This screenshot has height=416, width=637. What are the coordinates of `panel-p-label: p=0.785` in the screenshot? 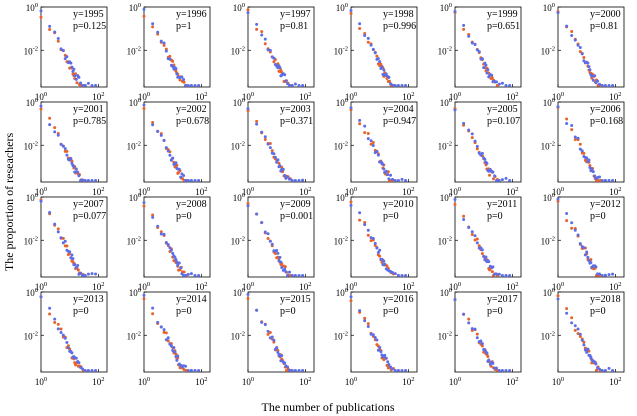 It's located at (89, 121).